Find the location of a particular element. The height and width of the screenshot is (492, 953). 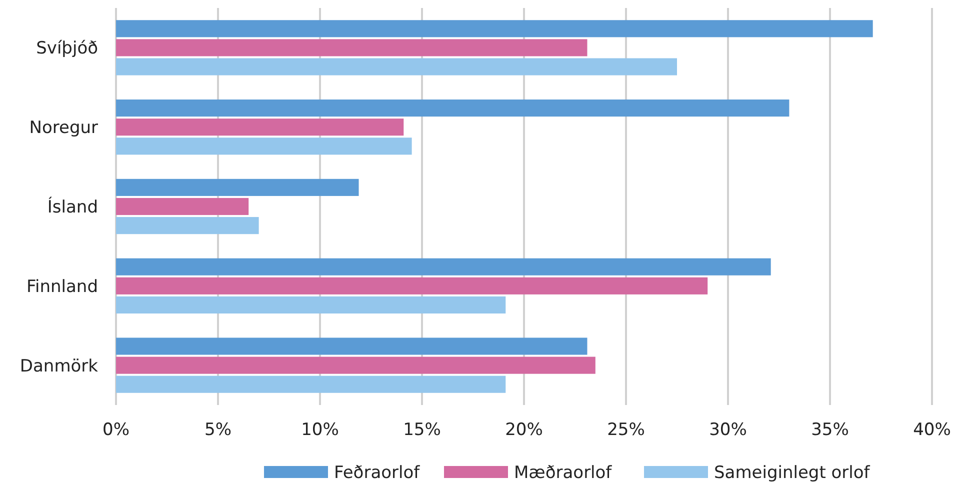

y-tick-label: Ísland is located at coordinates (72, 207).